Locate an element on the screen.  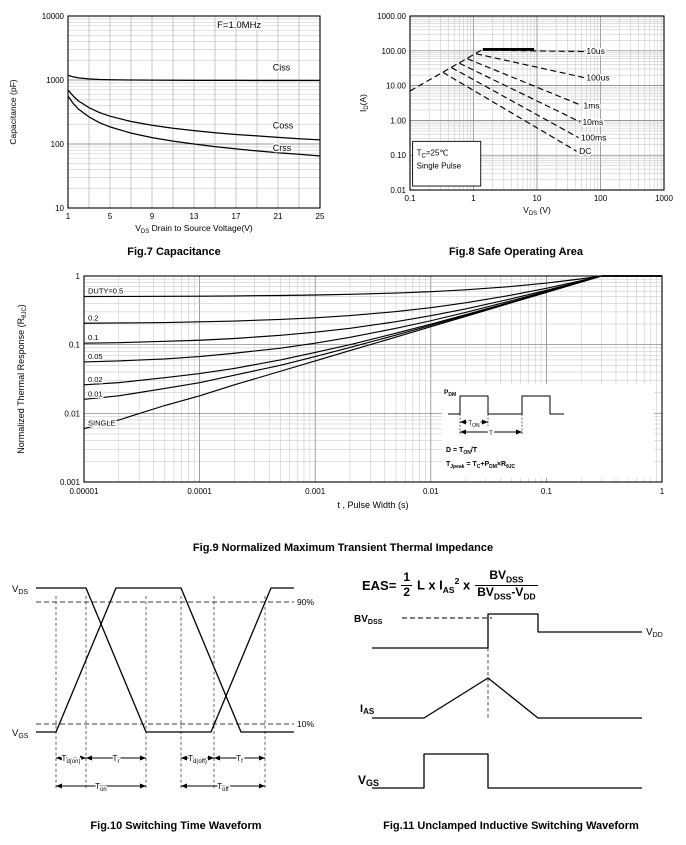
fig7-xlabel: VDS Drain to Source Voltage(V) is located at coordinates (194, 229).